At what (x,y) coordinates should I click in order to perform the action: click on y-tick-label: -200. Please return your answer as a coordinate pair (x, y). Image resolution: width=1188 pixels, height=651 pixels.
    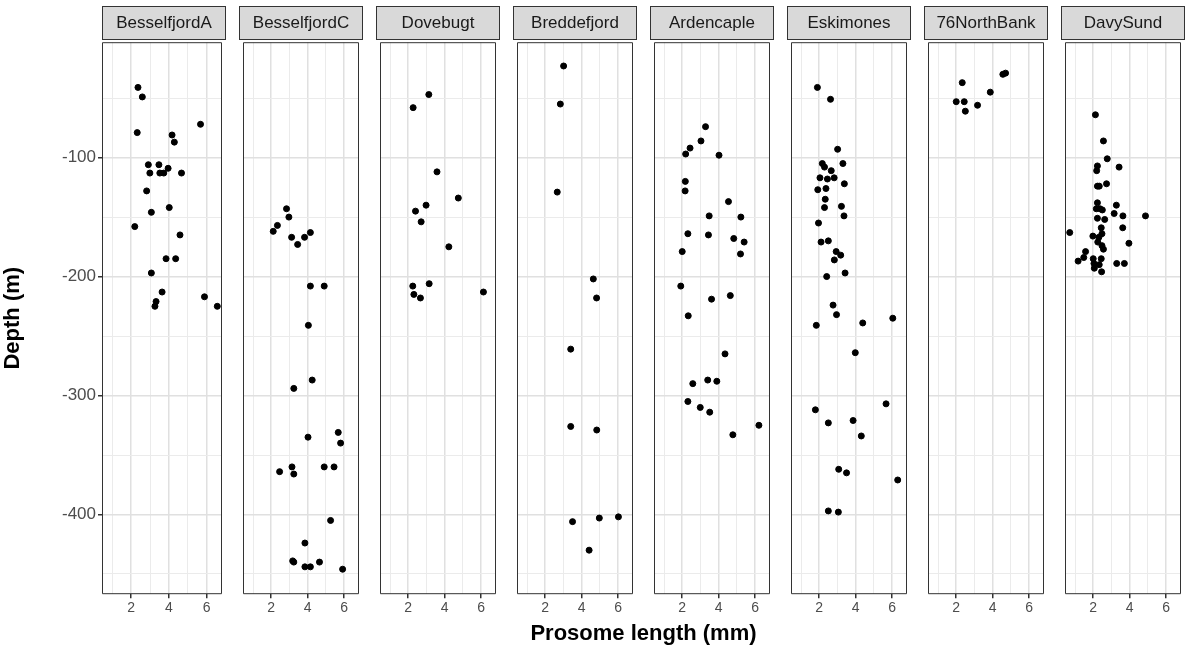
    Looking at the image, I should click on (78, 276).